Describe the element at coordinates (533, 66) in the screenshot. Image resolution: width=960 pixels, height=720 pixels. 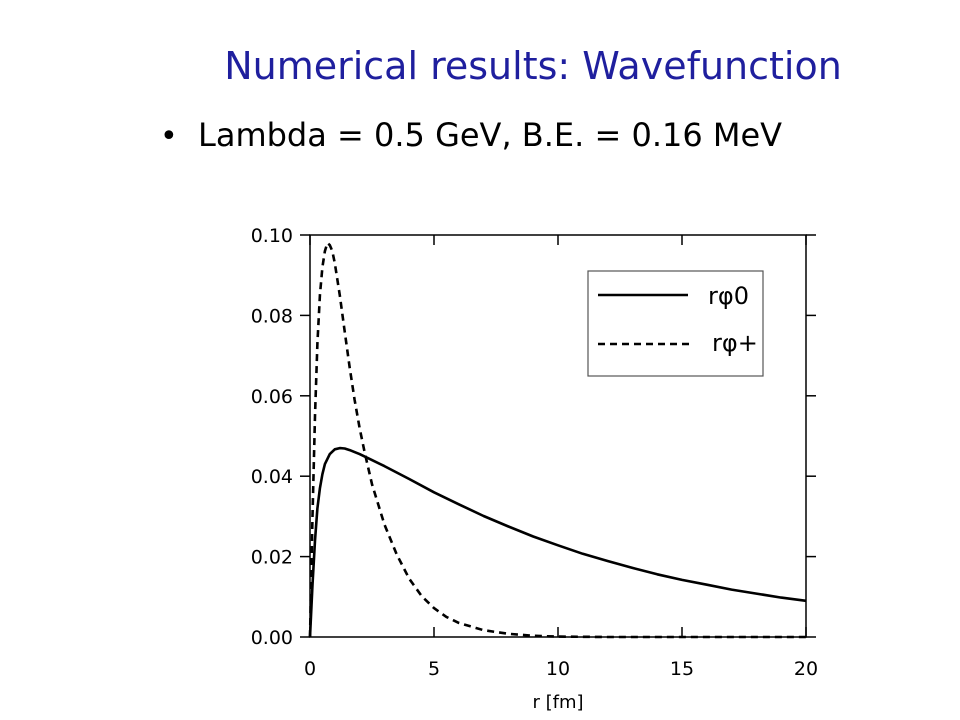
I see `slide-title: Numerical results: Wavefunction` at that location.